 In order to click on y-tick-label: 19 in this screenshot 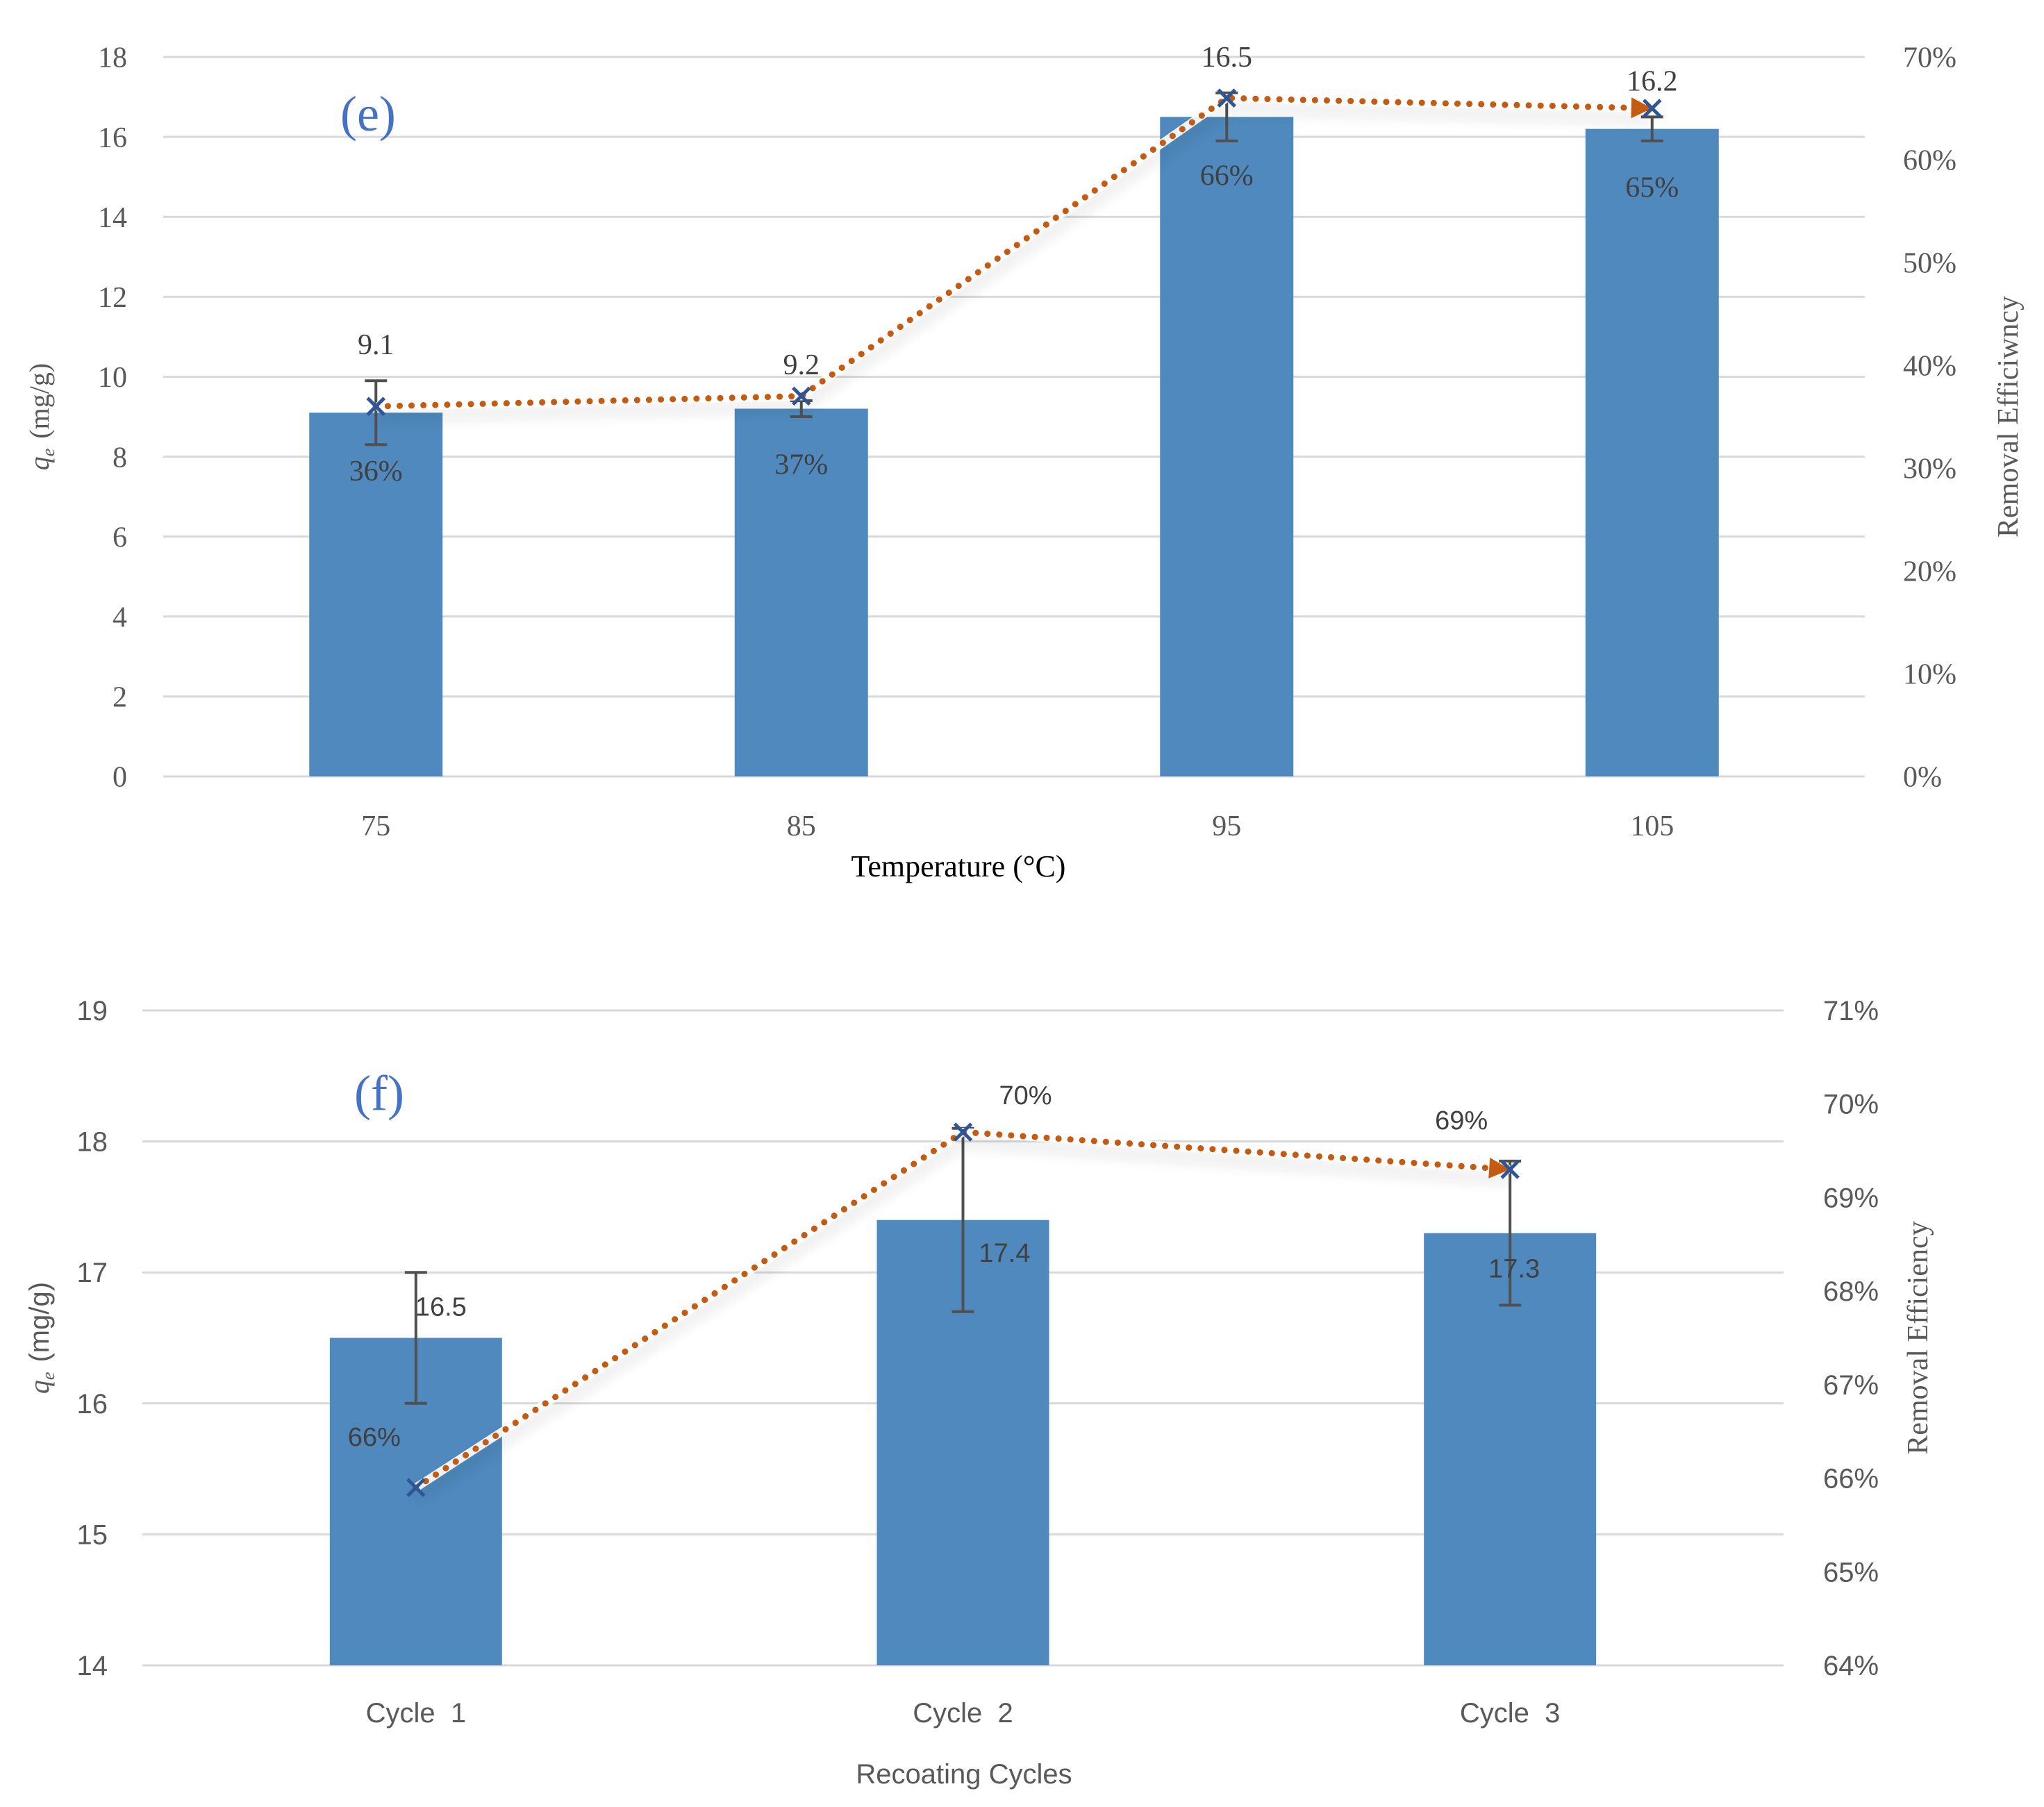, I will do `click(92, 1011)`.